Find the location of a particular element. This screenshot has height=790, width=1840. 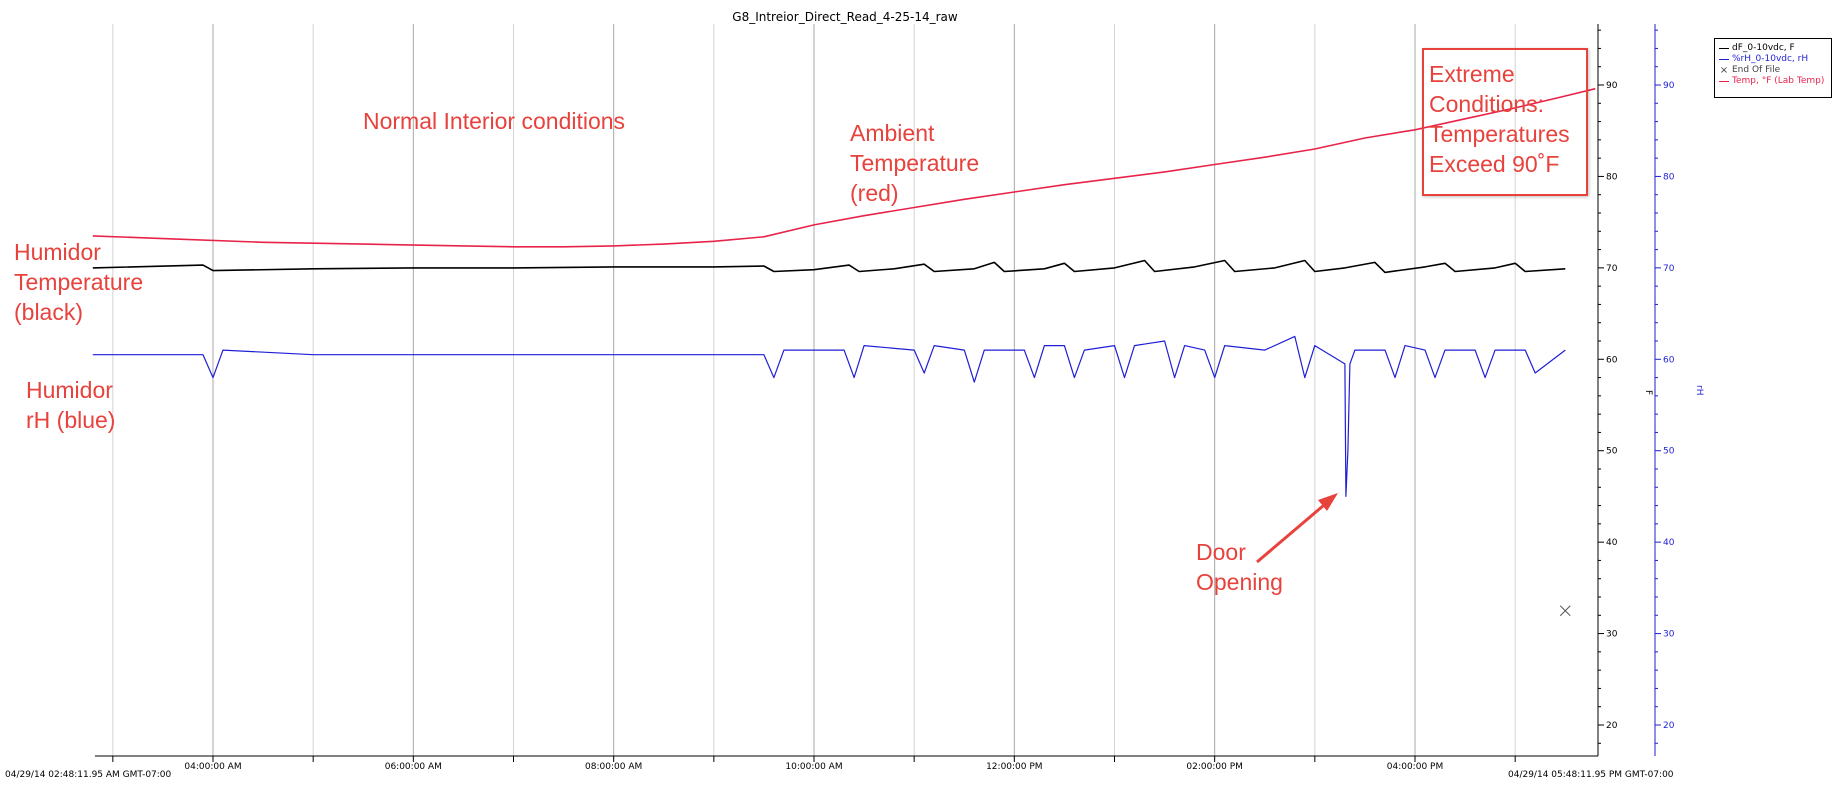

humidor-temp-series-line is located at coordinates (829, 266).